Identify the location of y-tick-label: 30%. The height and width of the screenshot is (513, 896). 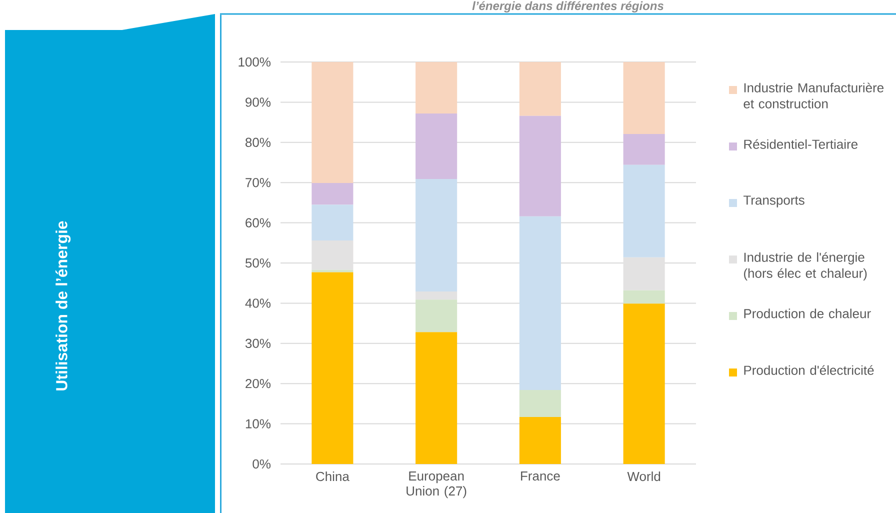
(258, 343).